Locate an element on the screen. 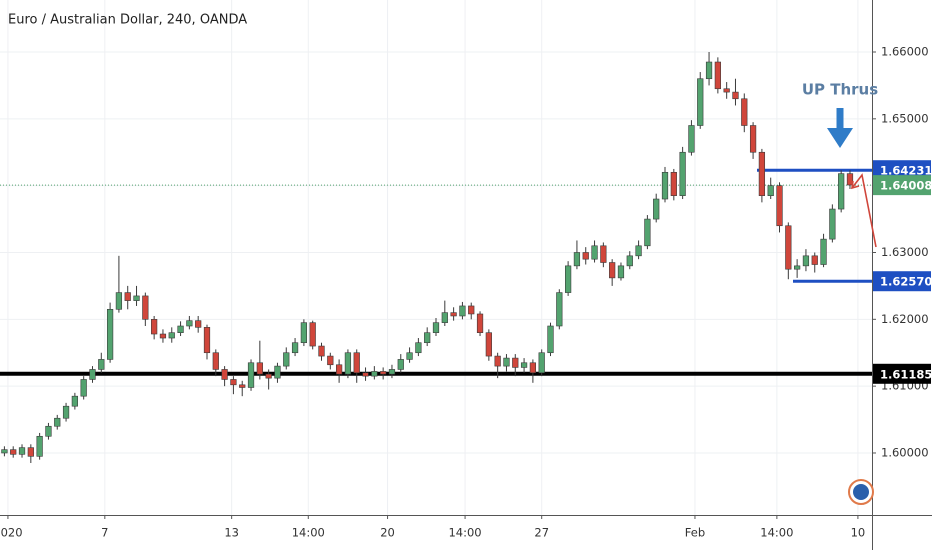 The image size is (932, 550). last-price-label: 1.64008 is located at coordinates (906, 186).